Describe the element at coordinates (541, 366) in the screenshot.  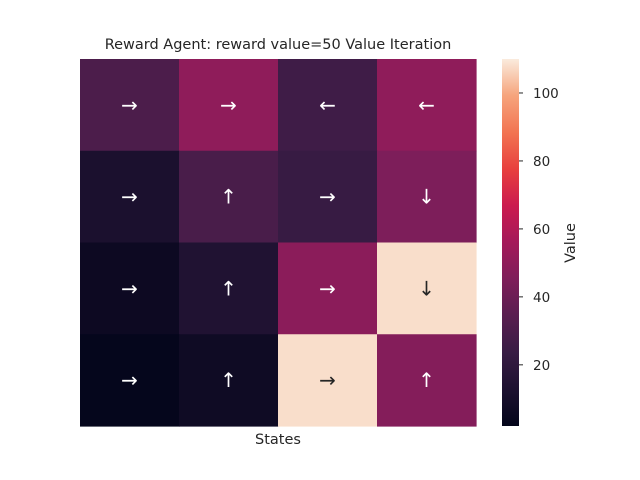
I see `colorbar-tick-label: 20` at that location.